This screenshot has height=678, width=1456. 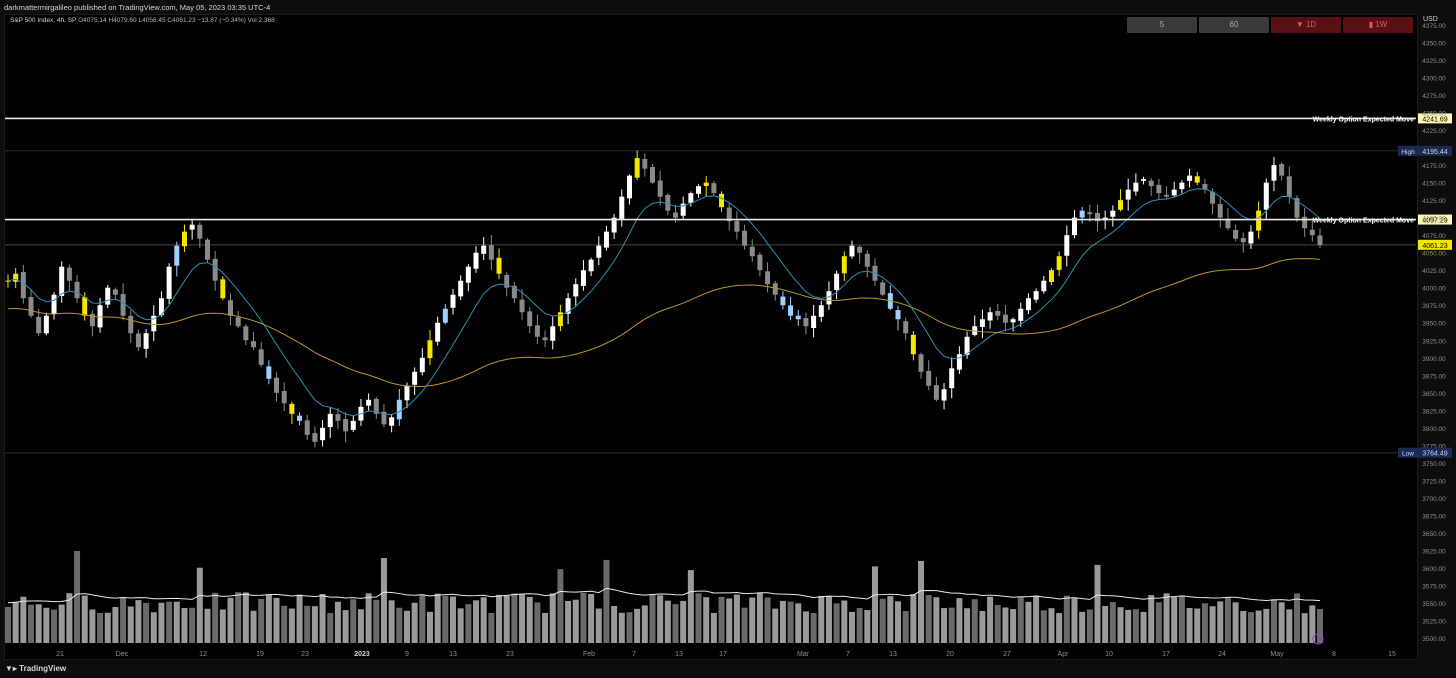 I want to click on y-axis-tick-label: 3950.00, so click(x=1434, y=324).